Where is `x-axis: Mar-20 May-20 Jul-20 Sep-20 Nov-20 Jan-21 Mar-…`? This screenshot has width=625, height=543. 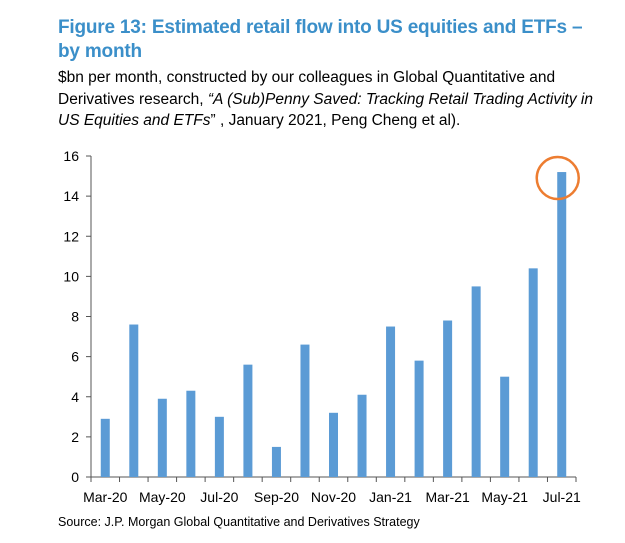
x-axis: Mar-20 May-20 Jul-20 Sep-20 Nov-20 Jan-21 Mar-… is located at coordinates (332, 490).